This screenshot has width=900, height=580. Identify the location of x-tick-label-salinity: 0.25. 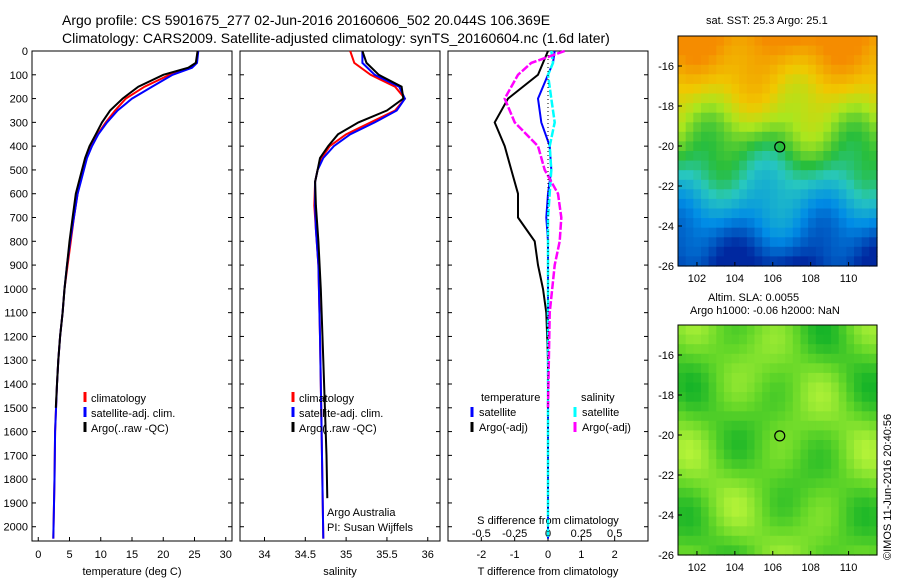
(581, 534).